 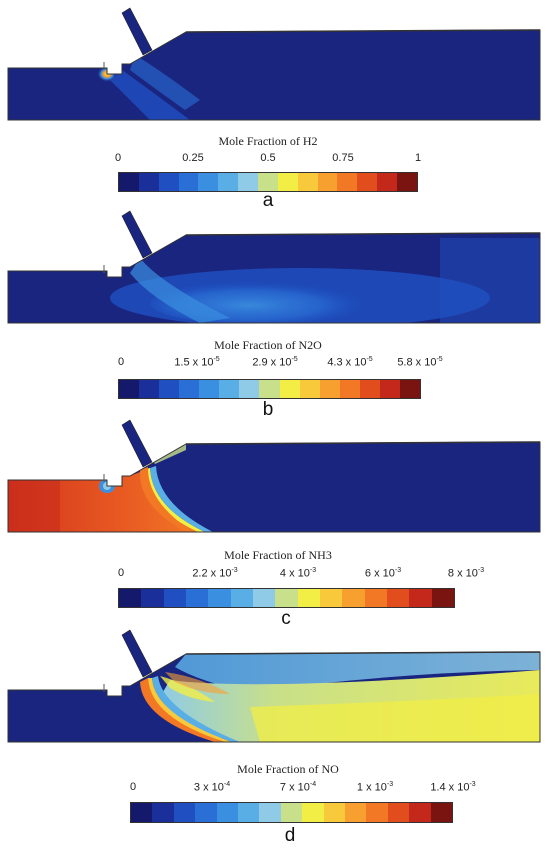 I want to click on colorbar-tick: 8 x 10⁻³, so click(x=466, y=573).